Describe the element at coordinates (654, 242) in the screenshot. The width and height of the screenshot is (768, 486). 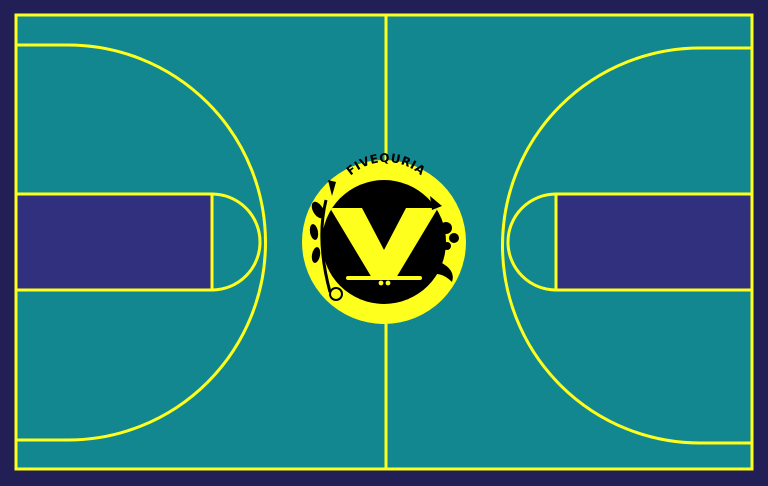
I see `right-paint-area` at that location.